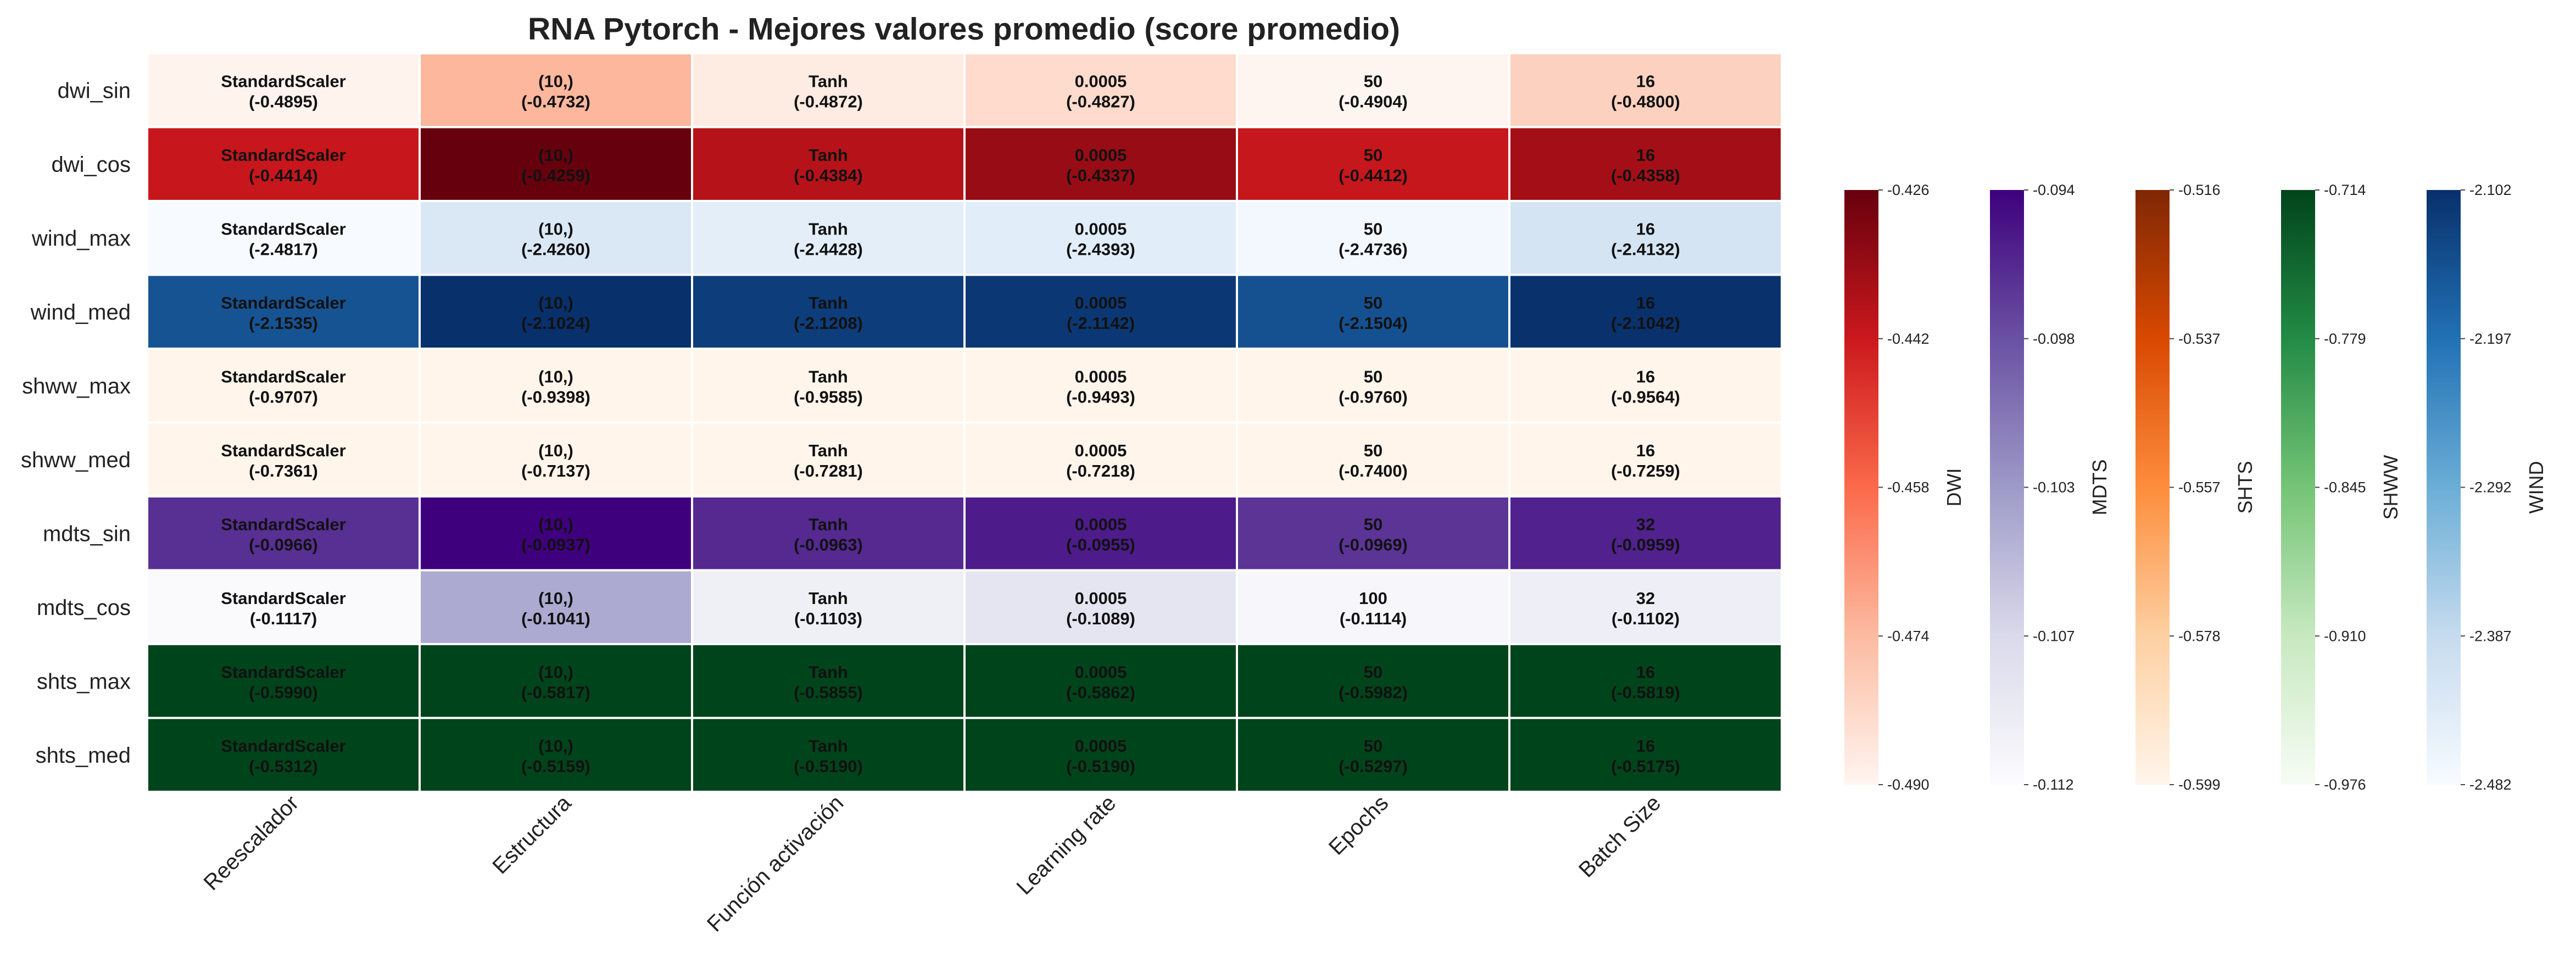 The width and height of the screenshot is (2576, 973). I want to click on cell-score-label: (-0.4872), so click(828, 101).